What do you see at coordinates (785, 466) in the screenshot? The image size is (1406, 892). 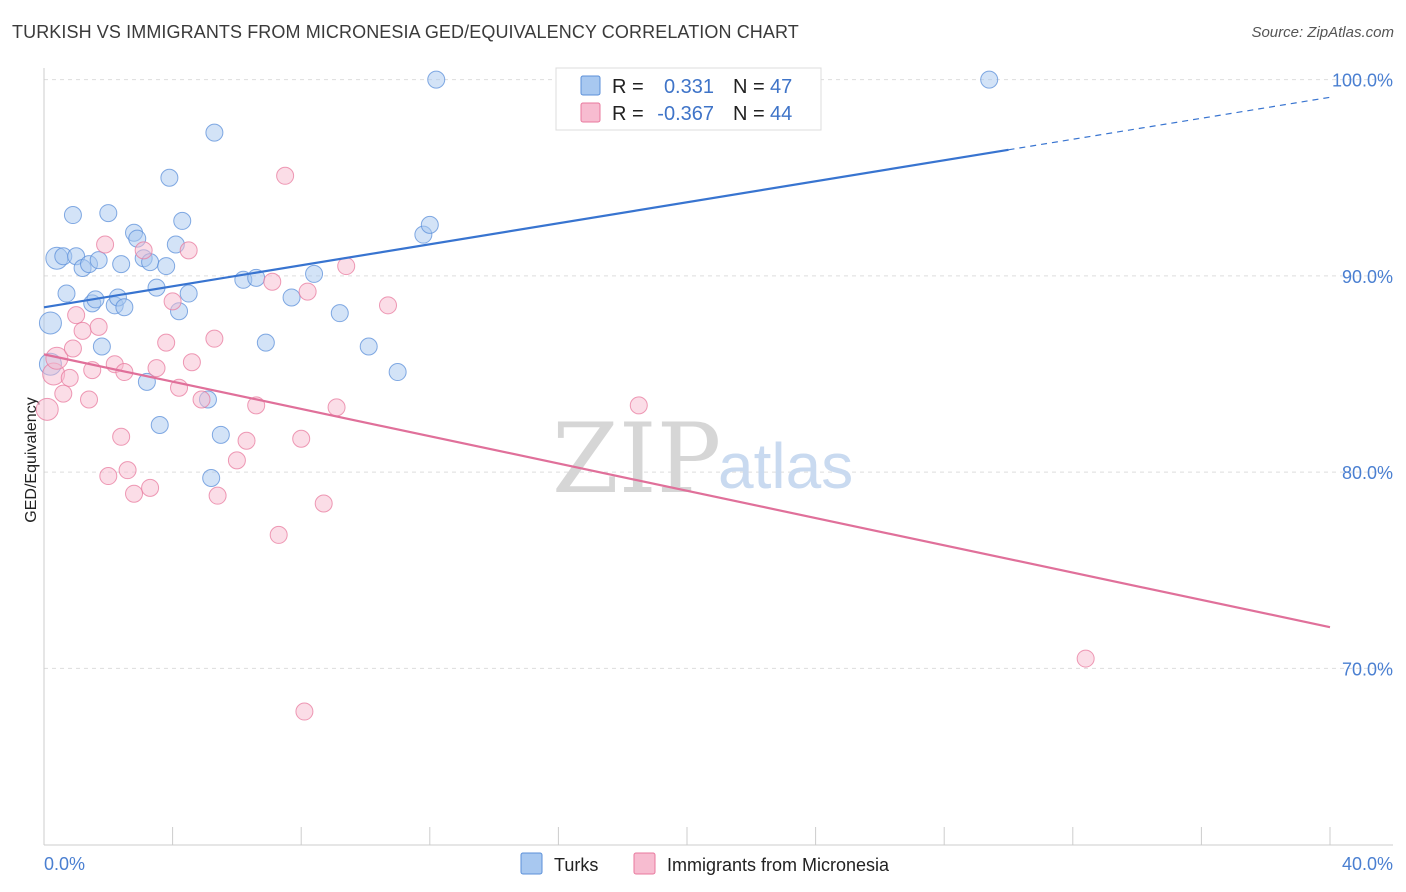 I see `watermark-atlas: atlas` at bounding box center [785, 466].